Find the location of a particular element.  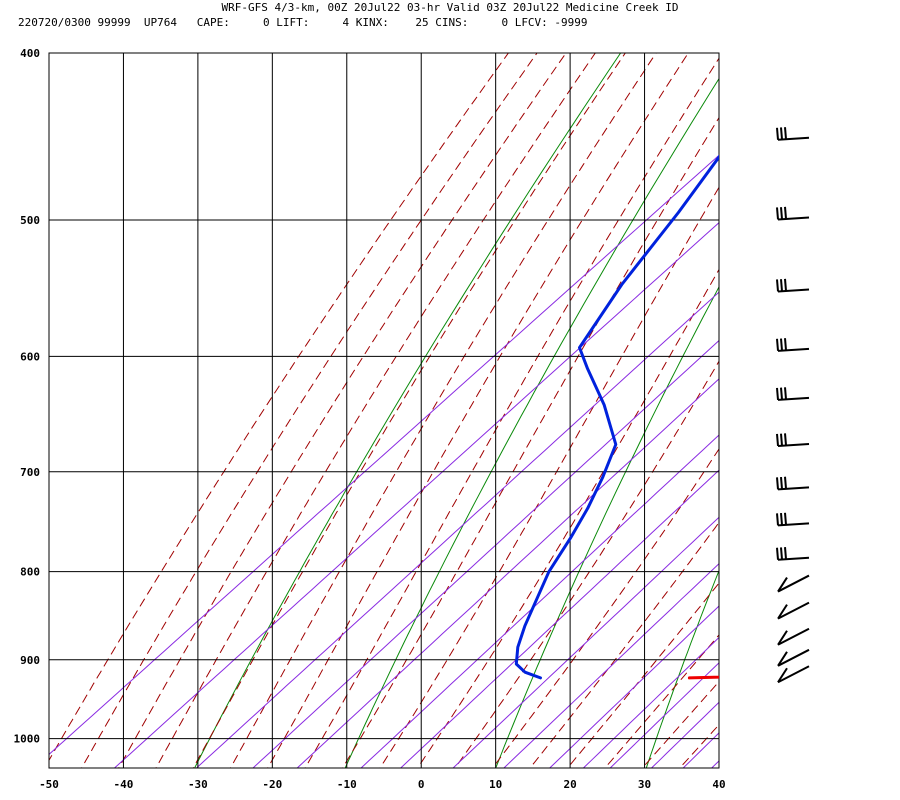

wind-barbs is located at coordinates (793, 405).